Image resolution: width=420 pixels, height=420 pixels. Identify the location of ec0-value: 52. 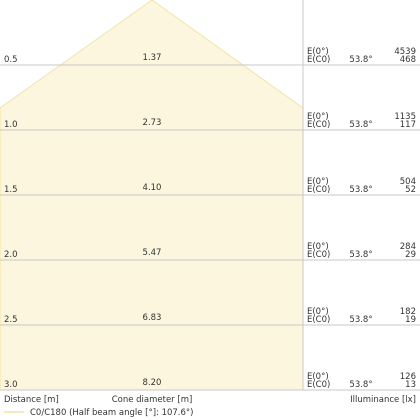
(410, 190).